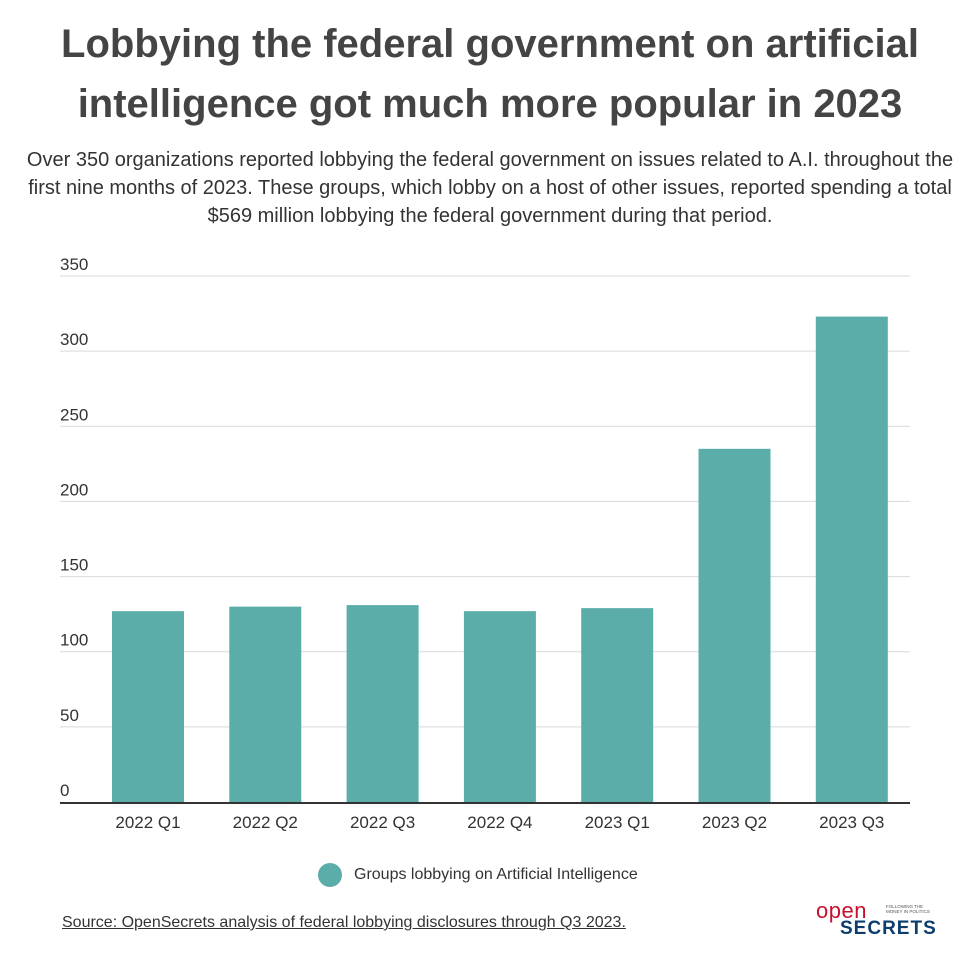  Describe the element at coordinates (888, 928) in the screenshot. I see `logo-secrets-text: SECRETS` at that location.